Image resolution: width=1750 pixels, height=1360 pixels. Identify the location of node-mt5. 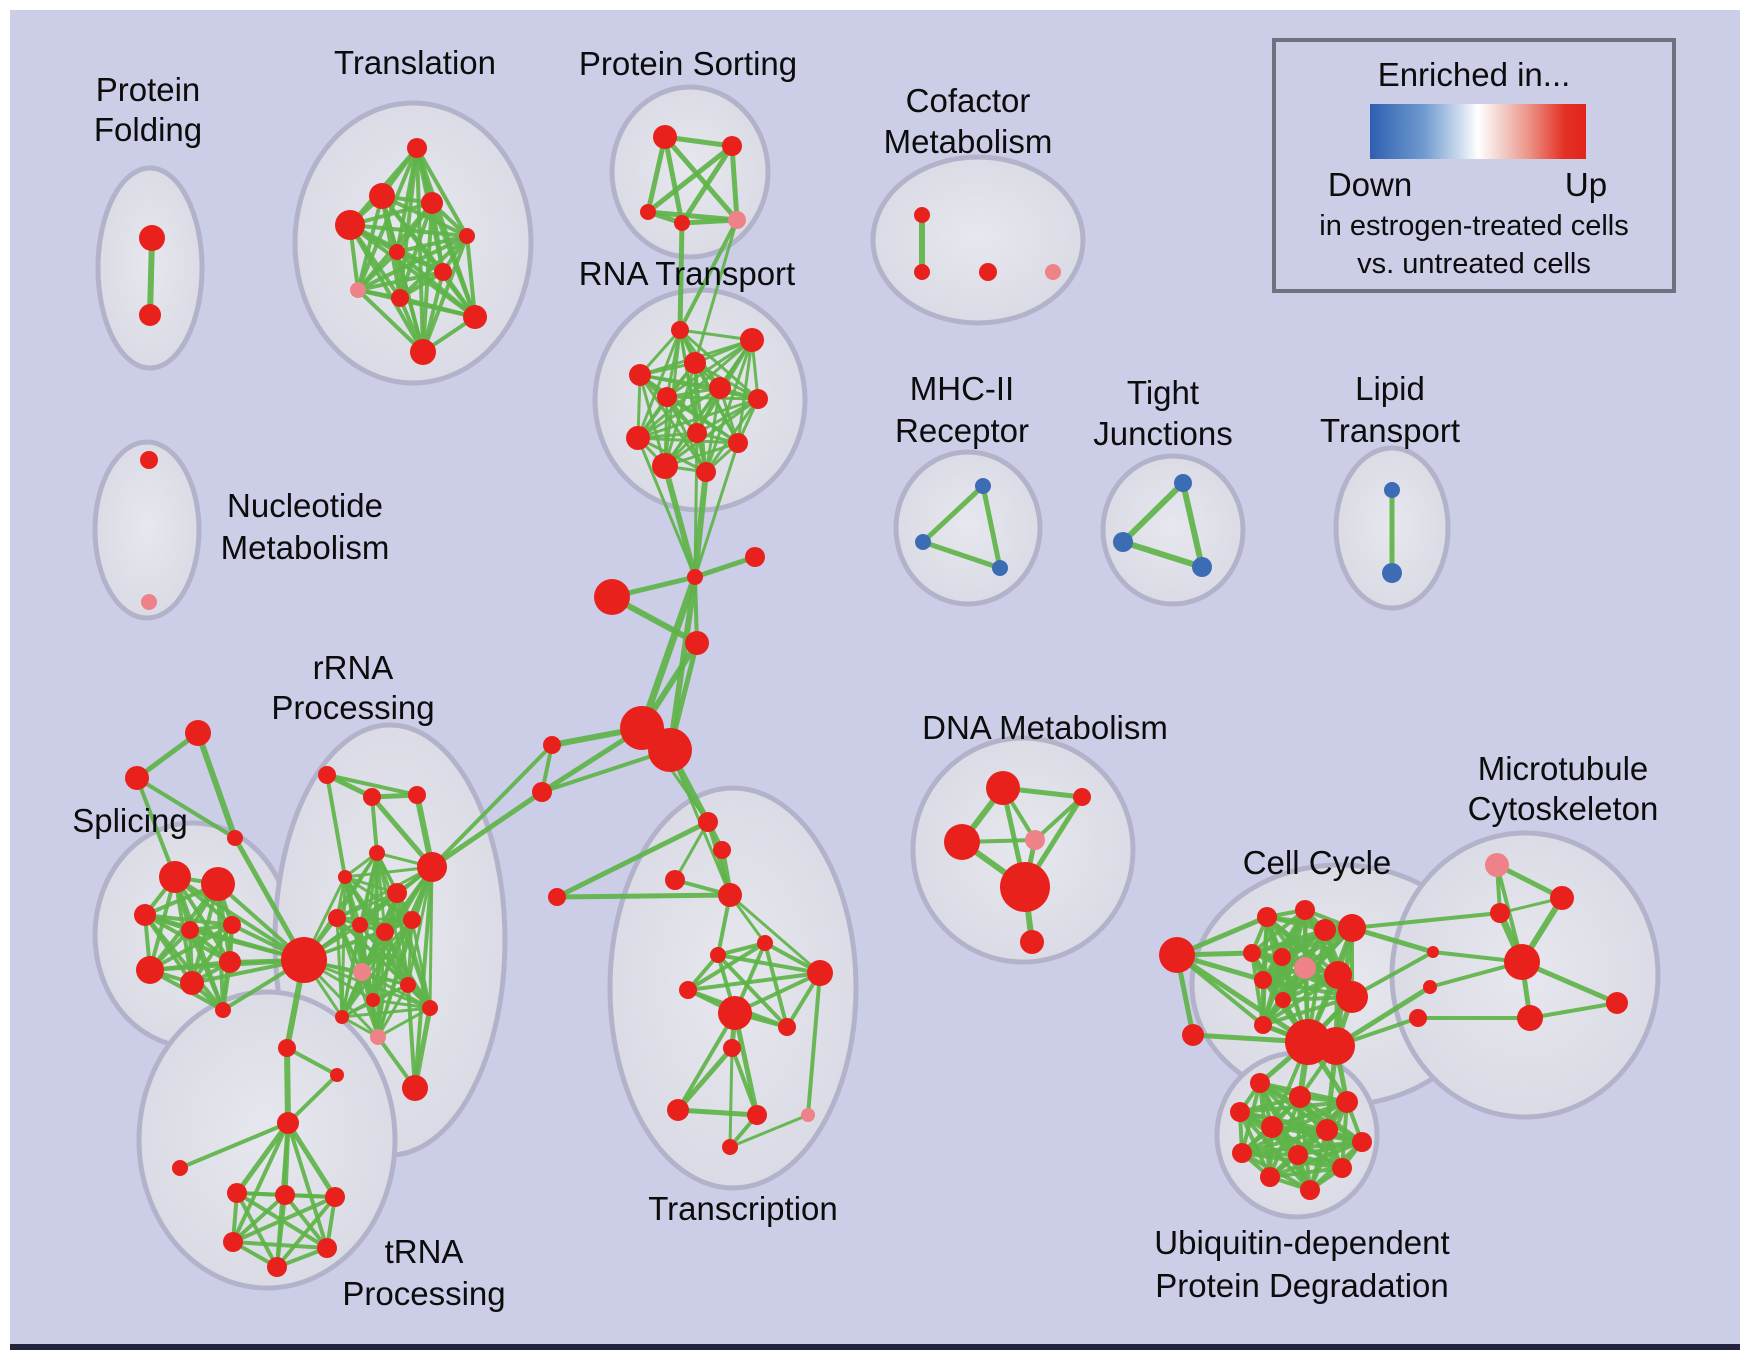
(1430, 987).